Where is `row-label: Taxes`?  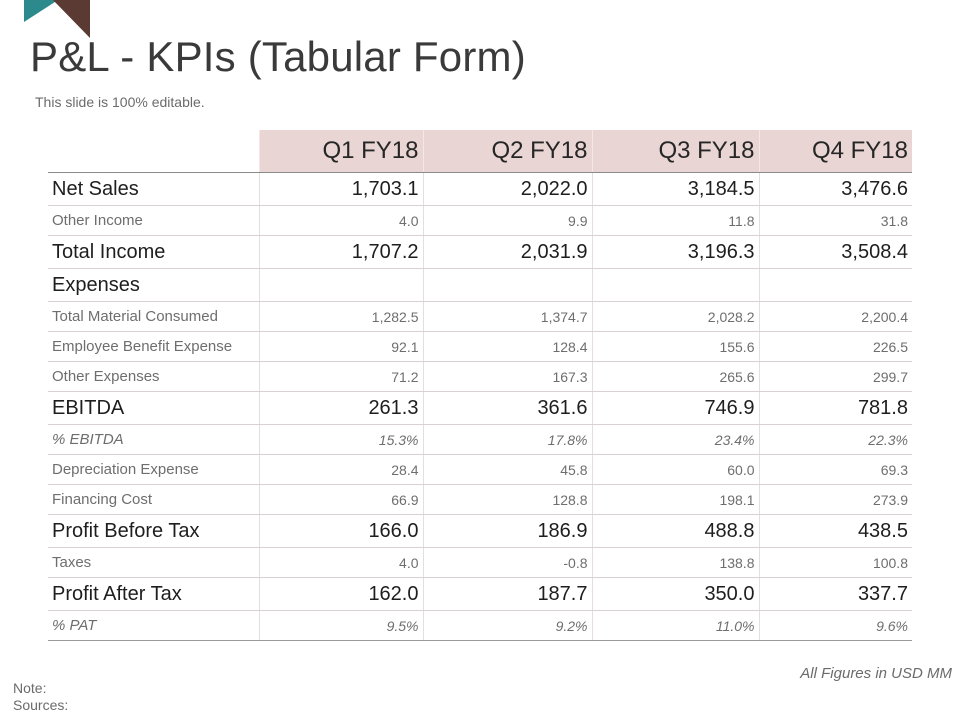 row-label: Taxes is located at coordinates (153, 562).